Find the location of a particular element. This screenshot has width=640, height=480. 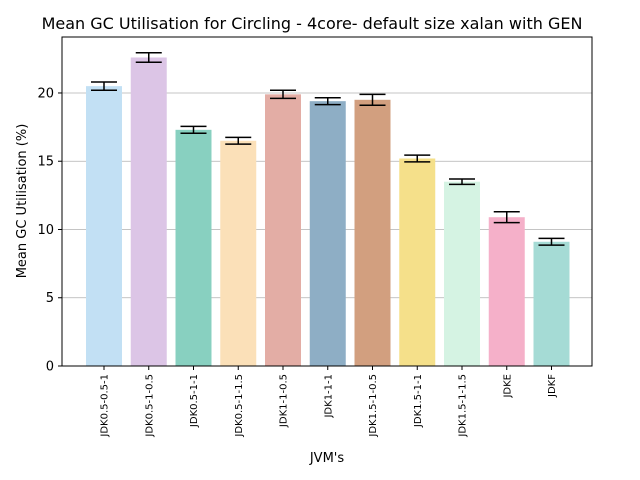

y-axis: 0 5 10 15 20 is located at coordinates (49, 230).